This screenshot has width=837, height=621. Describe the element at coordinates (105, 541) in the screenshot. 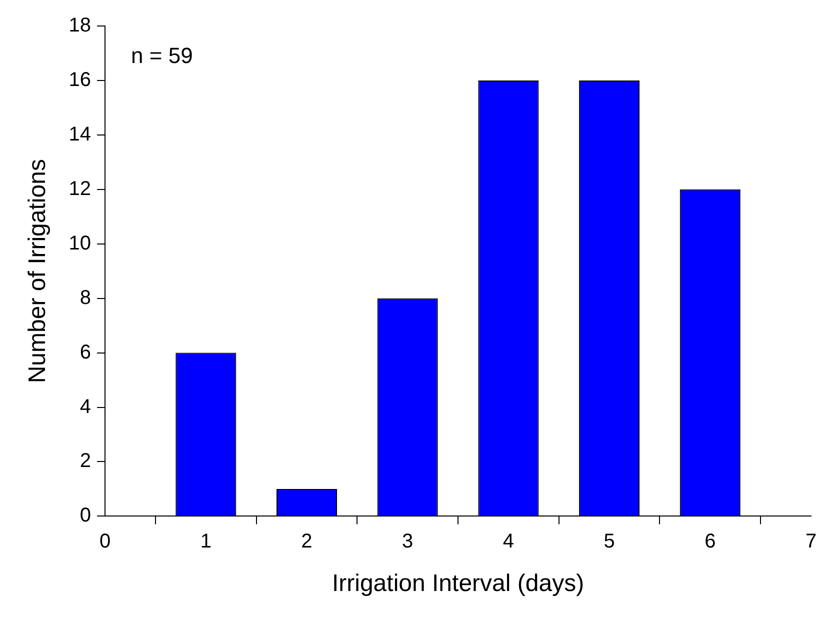

I see `x-tick-label: 0` at that location.